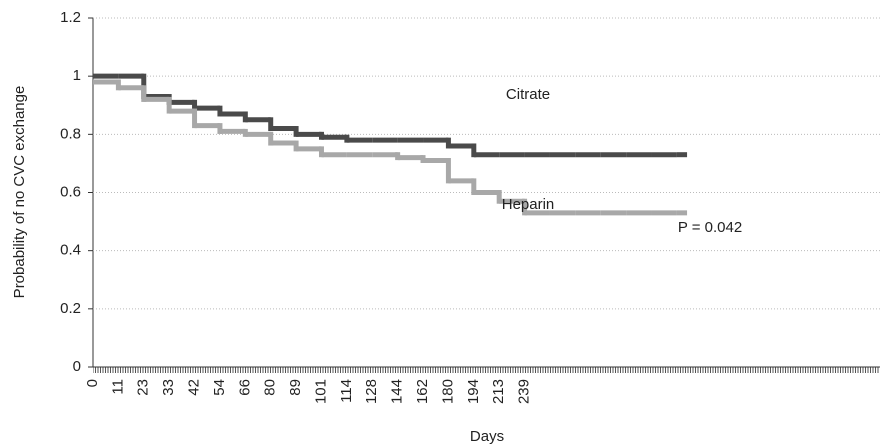 The height and width of the screenshot is (448, 885). What do you see at coordinates (143, 387) in the screenshot?
I see `x-tick-label: 23` at bounding box center [143, 387].